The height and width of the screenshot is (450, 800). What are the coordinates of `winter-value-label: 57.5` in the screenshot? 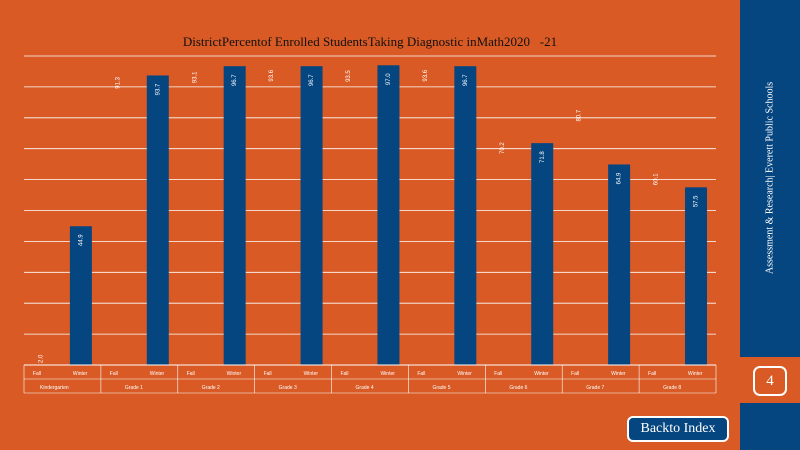 It's located at (697, 201).